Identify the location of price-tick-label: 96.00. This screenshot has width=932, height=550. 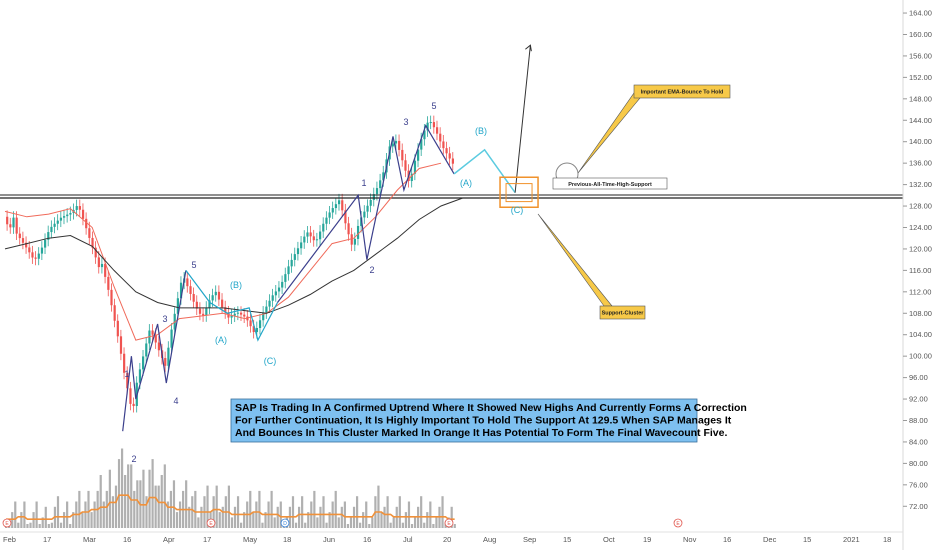
(918, 377).